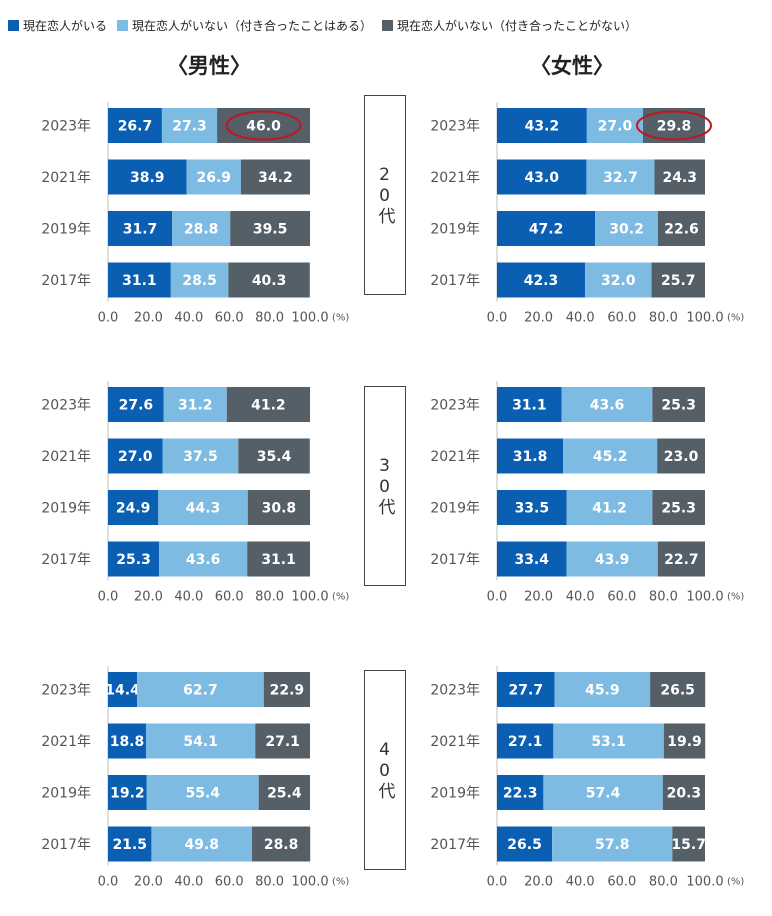  I want to click on chart-4-data-label: 55.4, so click(202, 794).